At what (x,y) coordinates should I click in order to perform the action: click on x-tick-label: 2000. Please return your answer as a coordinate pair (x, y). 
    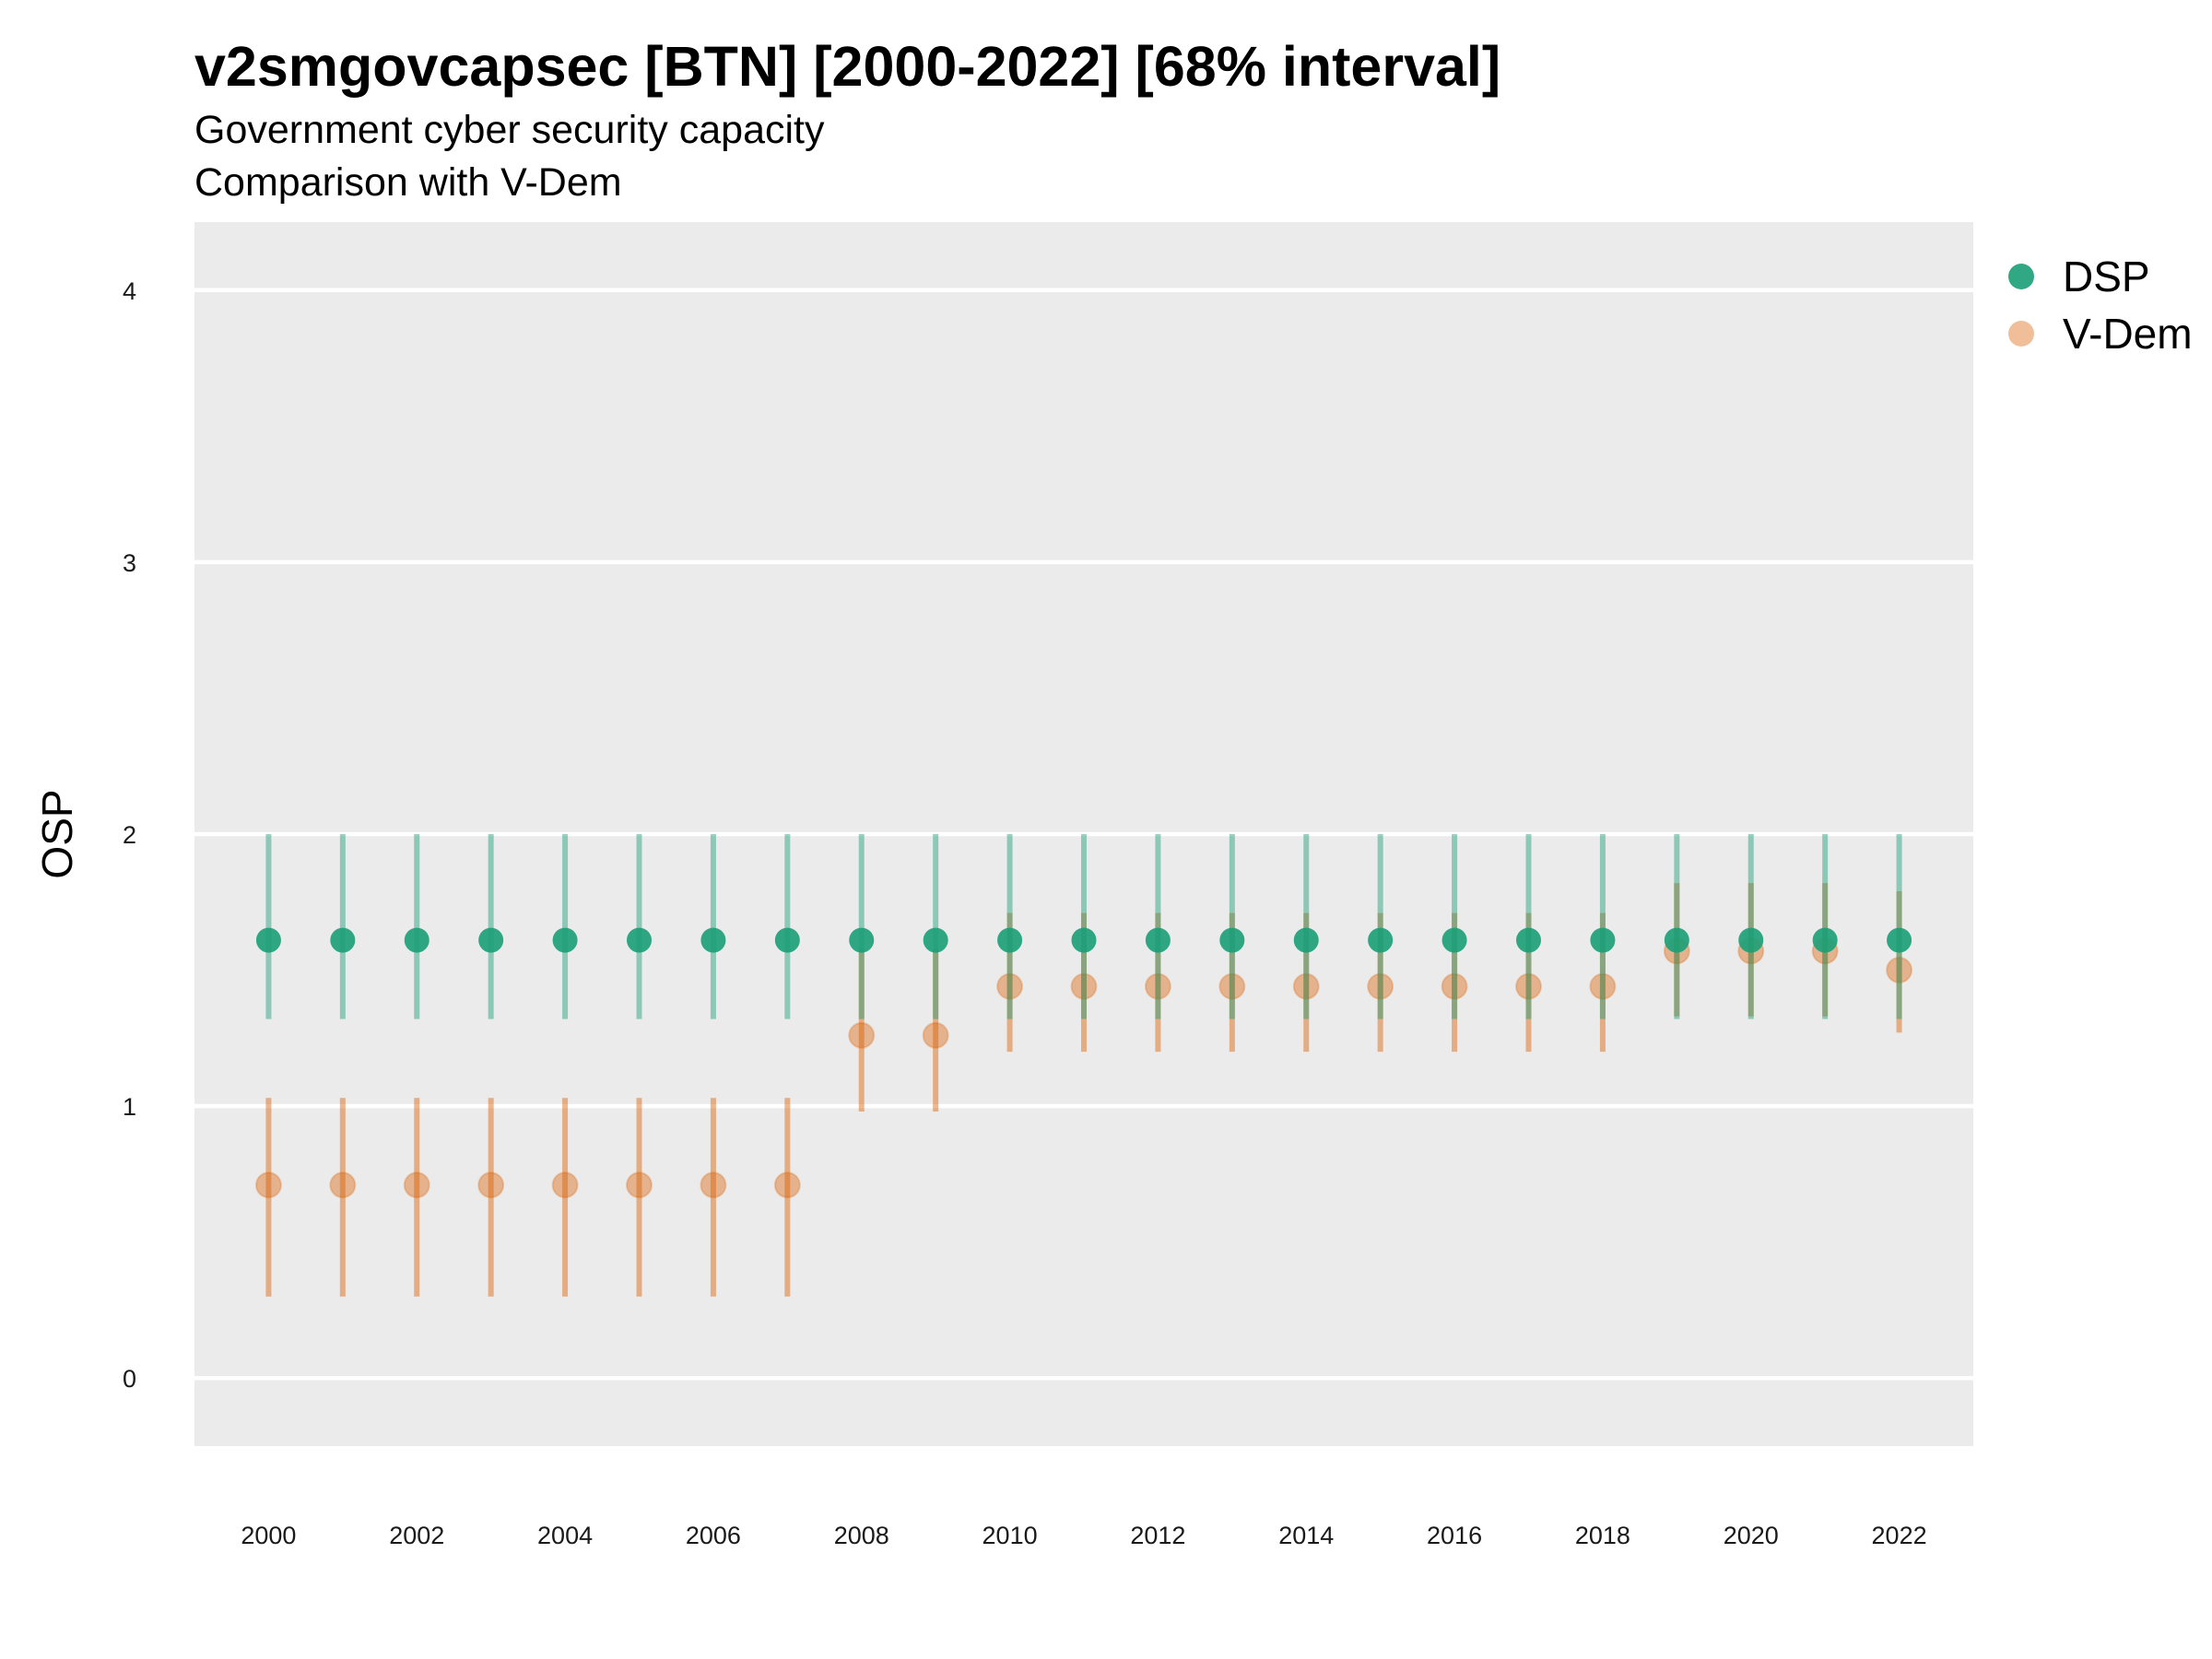
    Looking at the image, I should click on (268, 1535).